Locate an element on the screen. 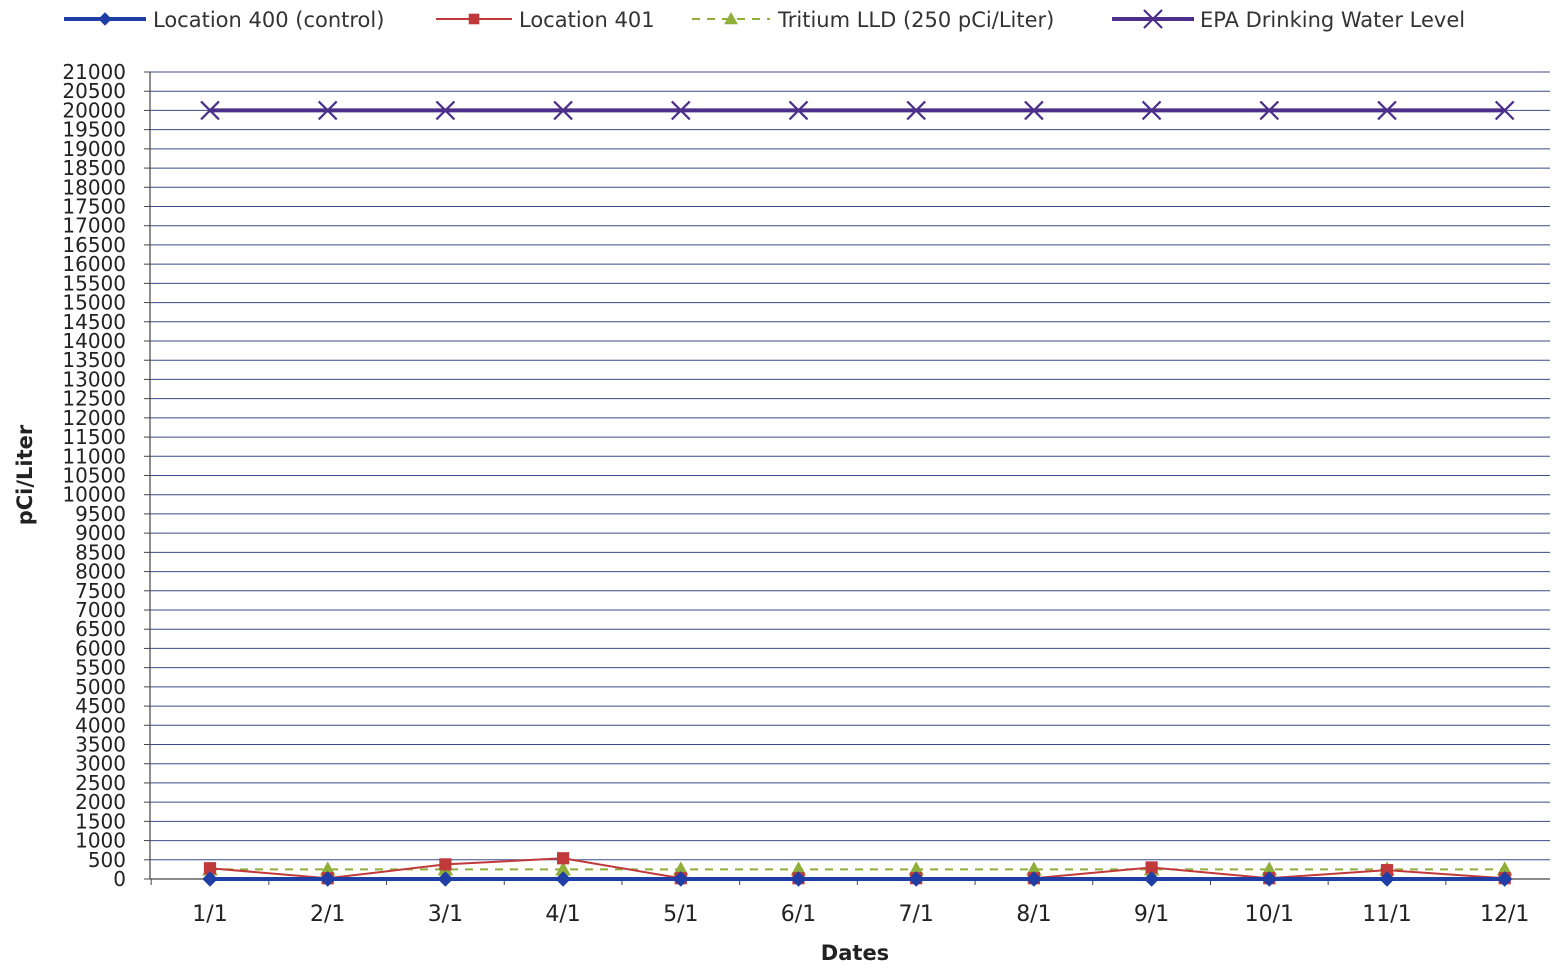  y-tick-label: 19500 is located at coordinates (94, 130).